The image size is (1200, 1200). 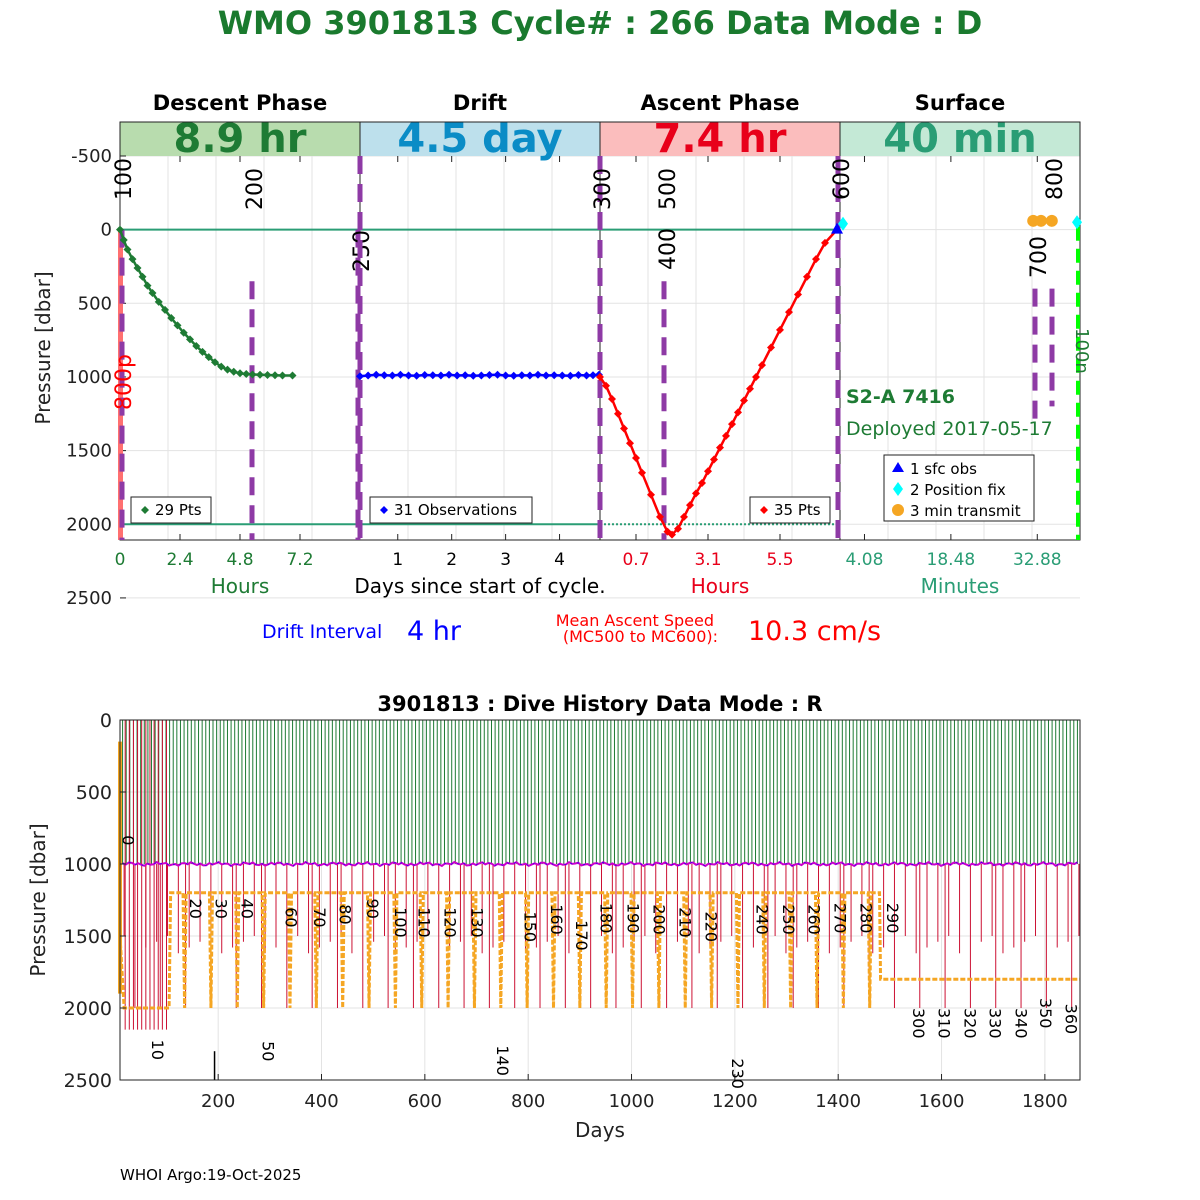 What do you see at coordinates (718, 382) in the screenshot?
I see `ascent-series-line` at bounding box center [718, 382].